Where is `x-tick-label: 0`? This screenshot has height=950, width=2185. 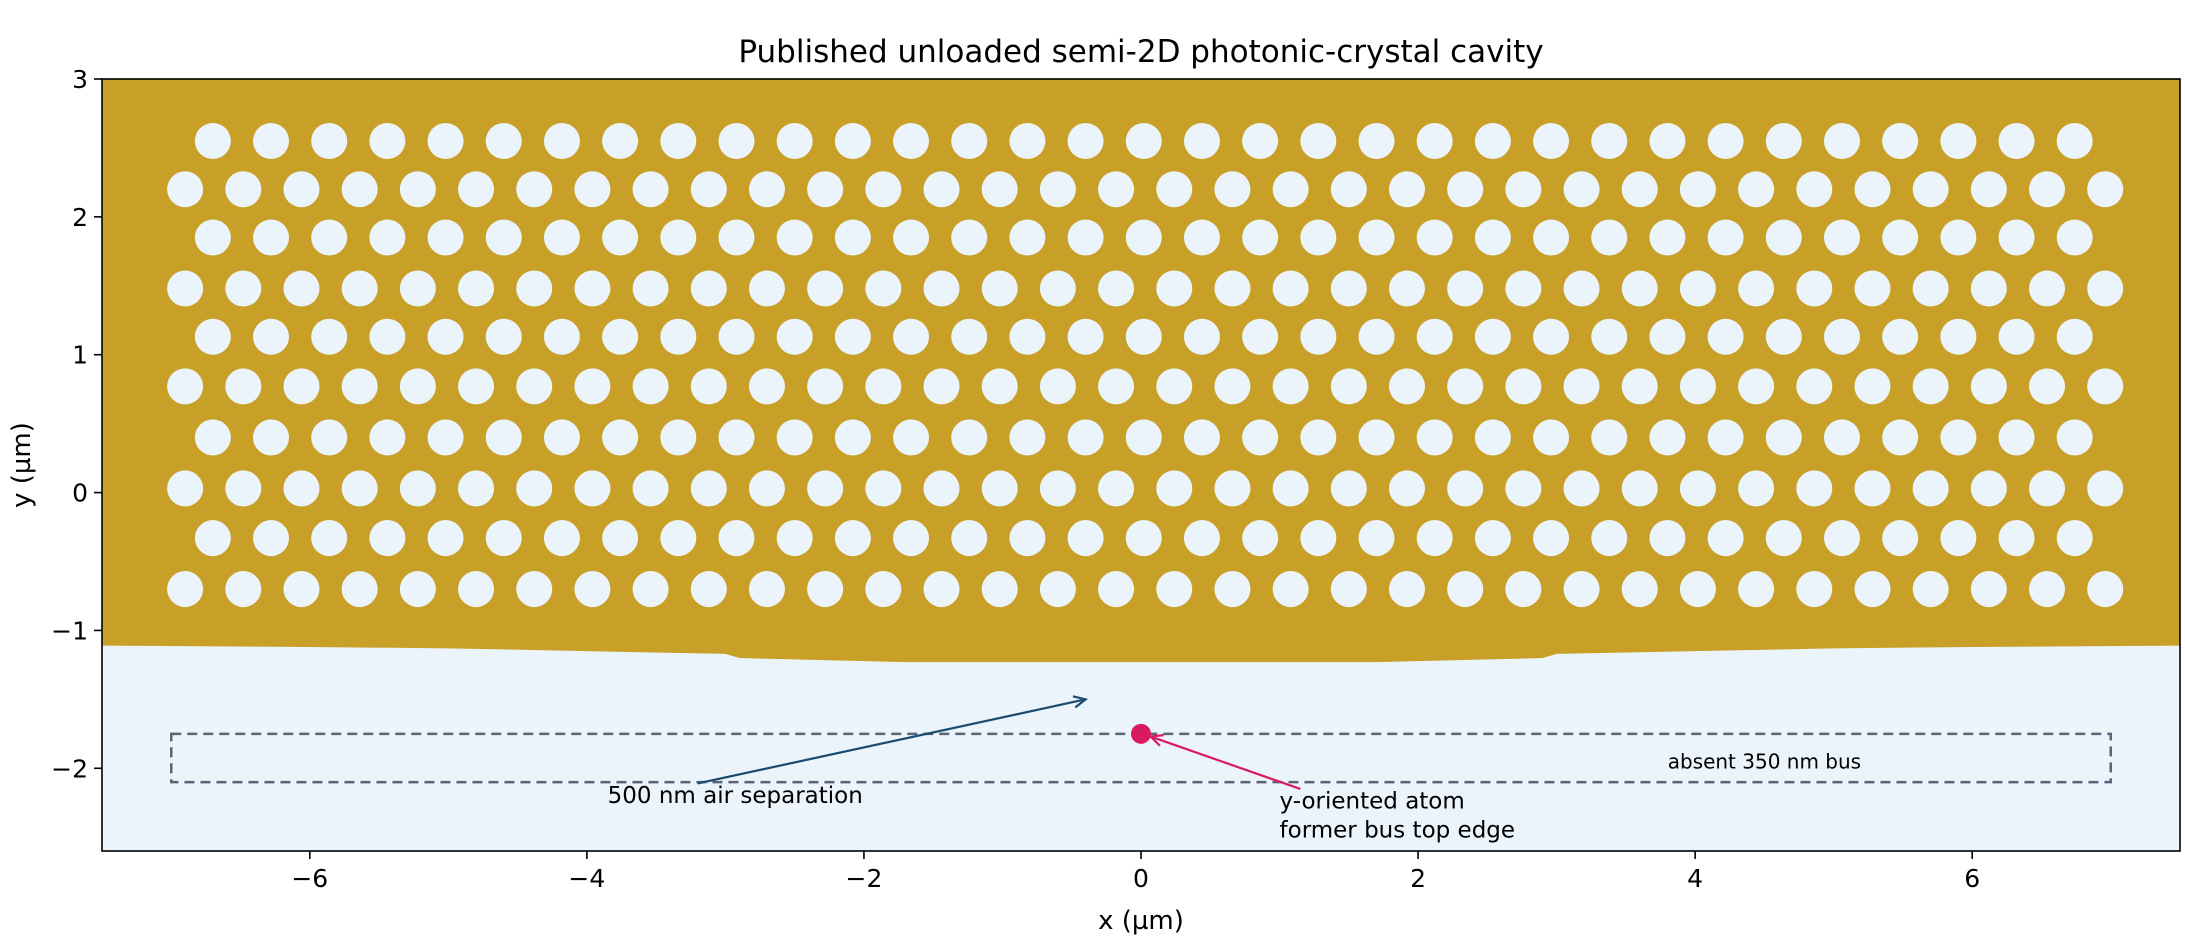 x-tick-label: 0 is located at coordinates (1141, 878).